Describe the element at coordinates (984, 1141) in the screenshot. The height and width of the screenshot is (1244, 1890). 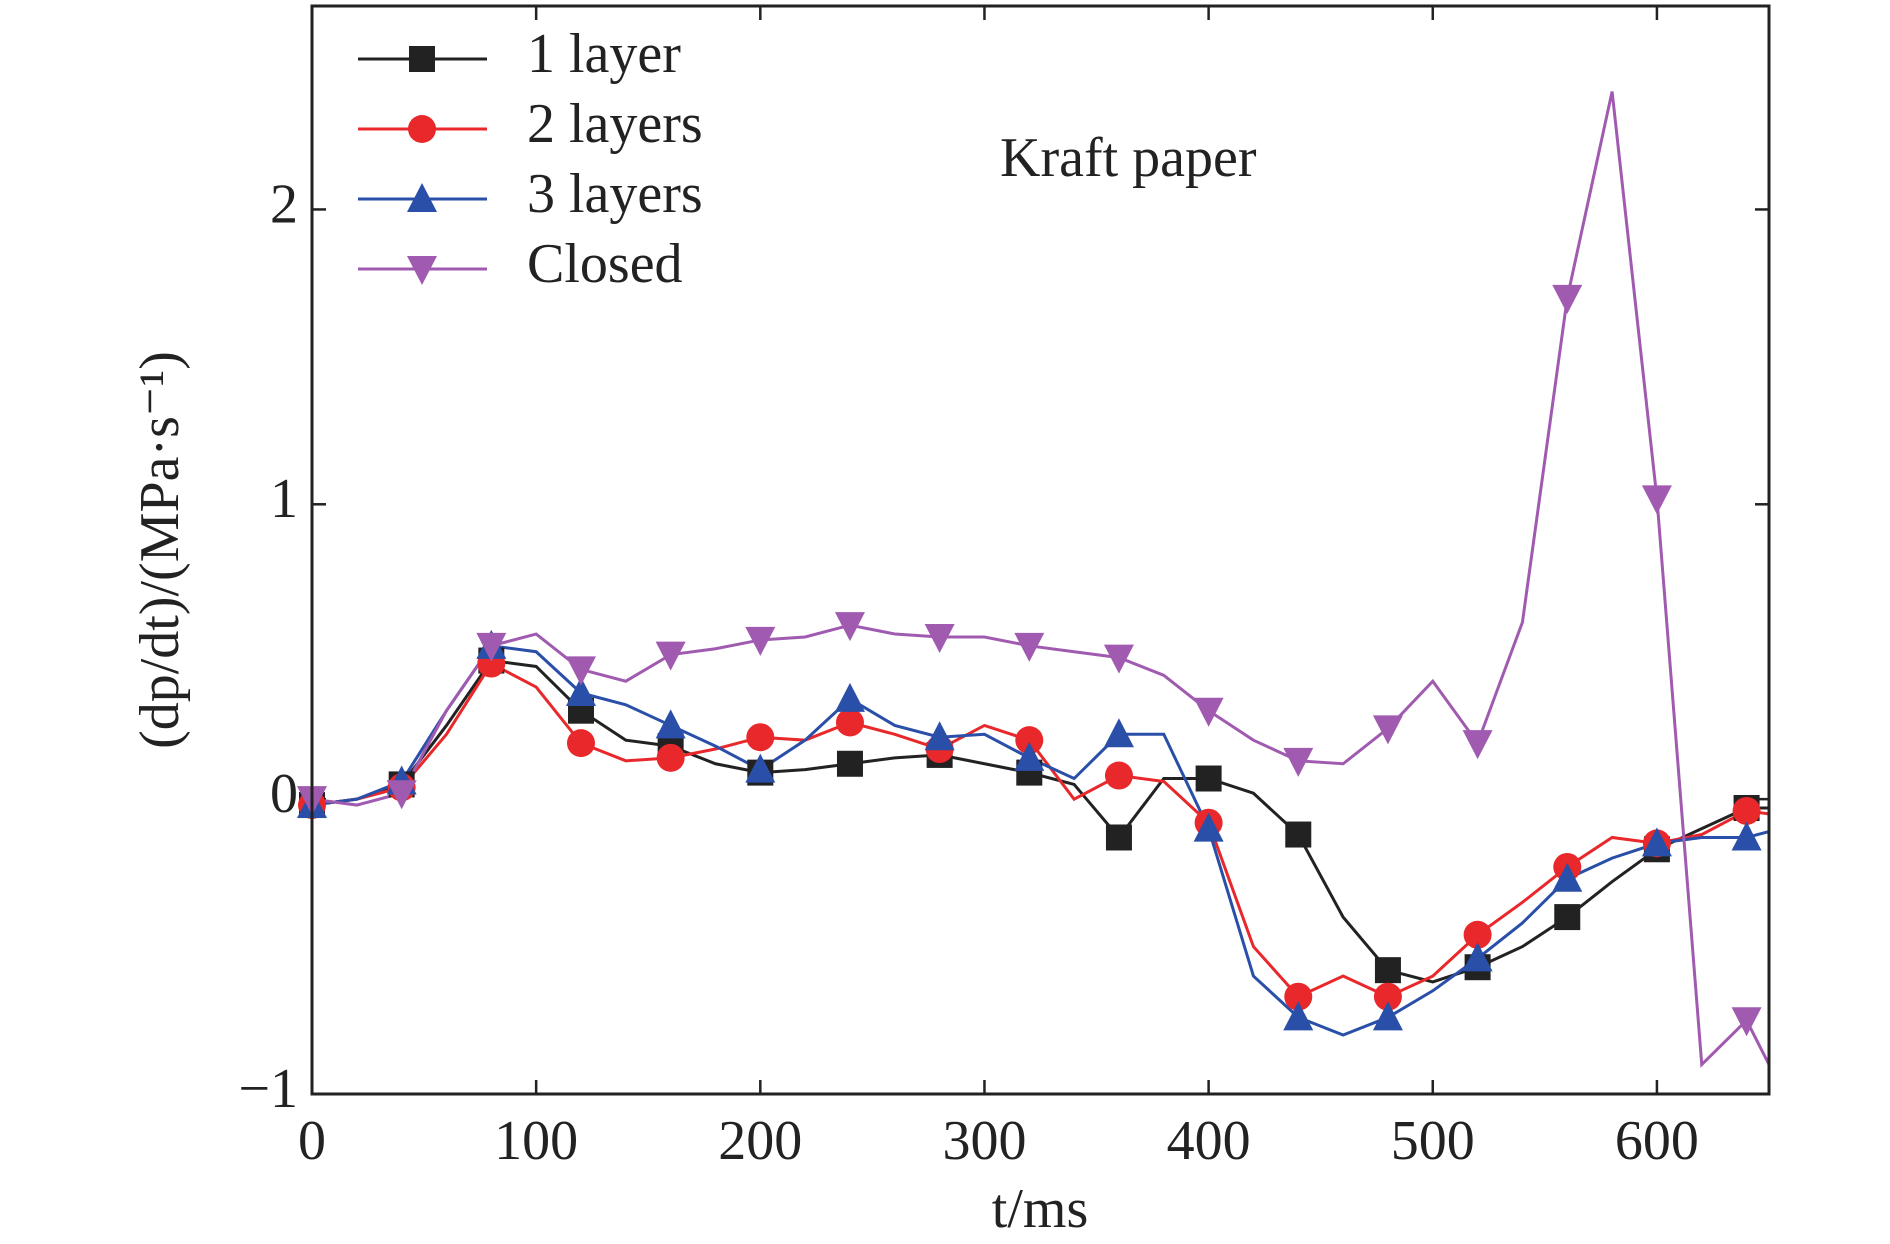
I see `x-tick-label: 300` at that location.